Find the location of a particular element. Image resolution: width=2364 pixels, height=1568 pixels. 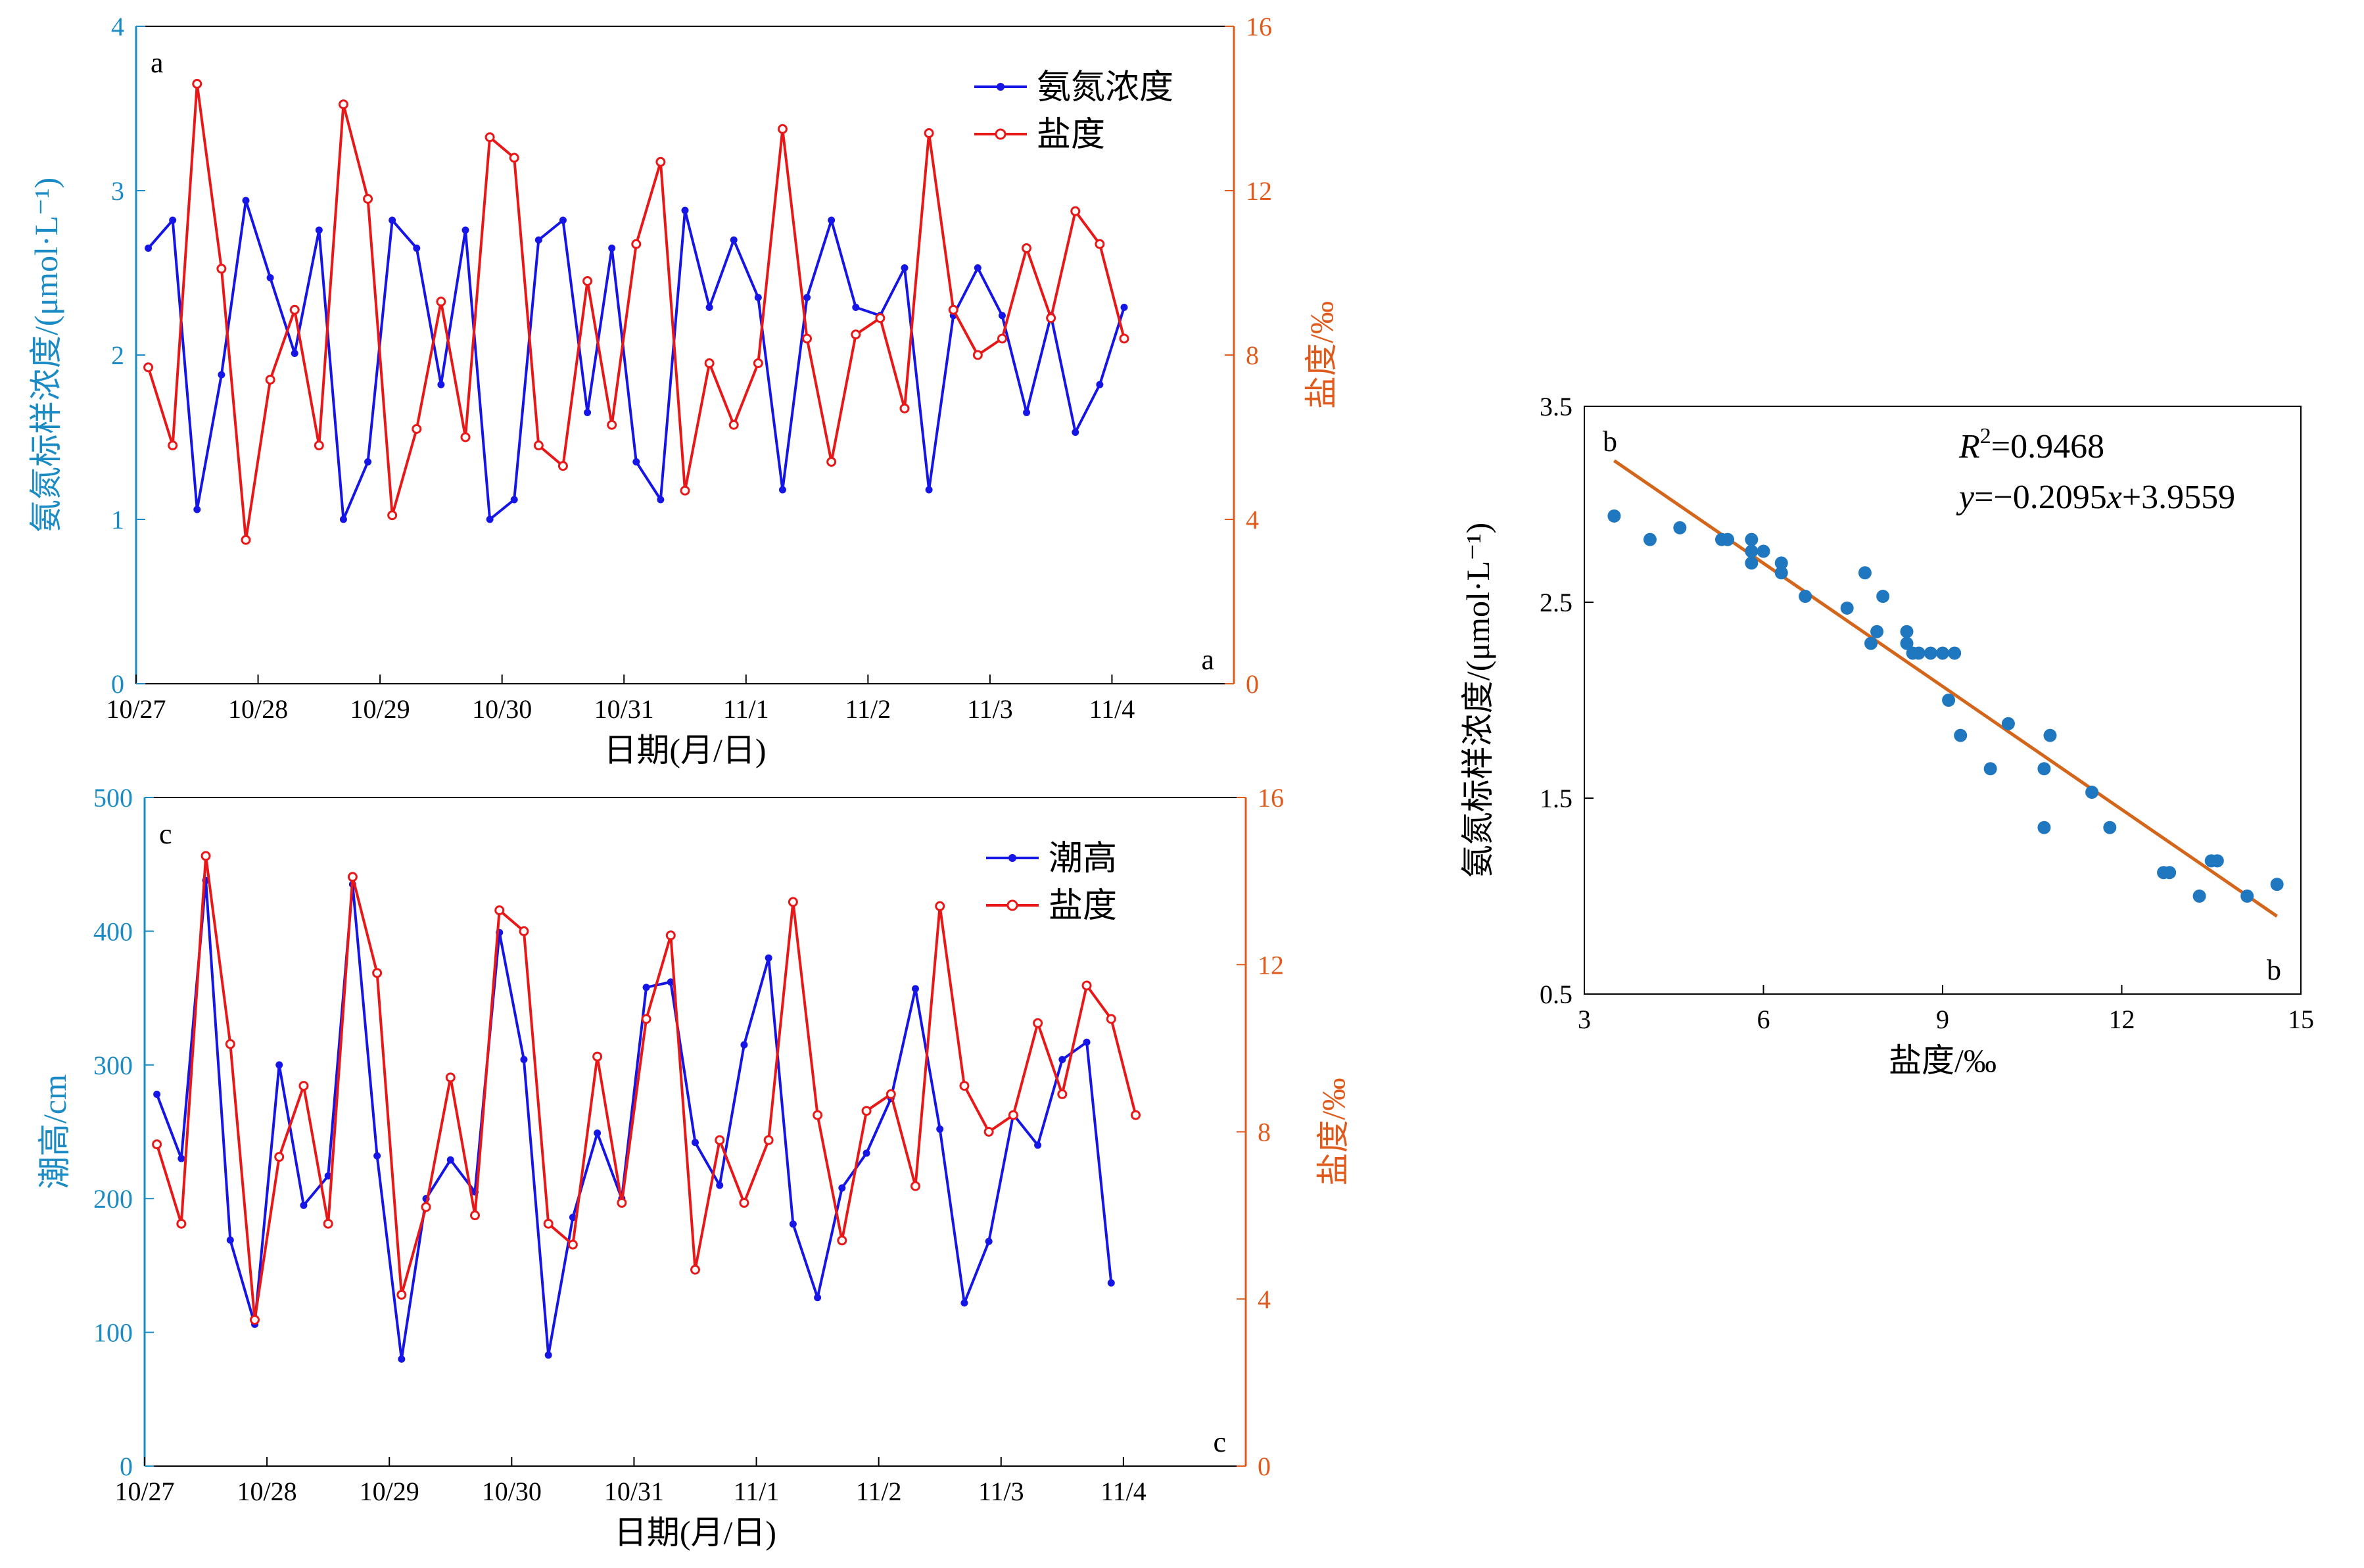

x-tick-label: 10/30 is located at coordinates (512, 1492).